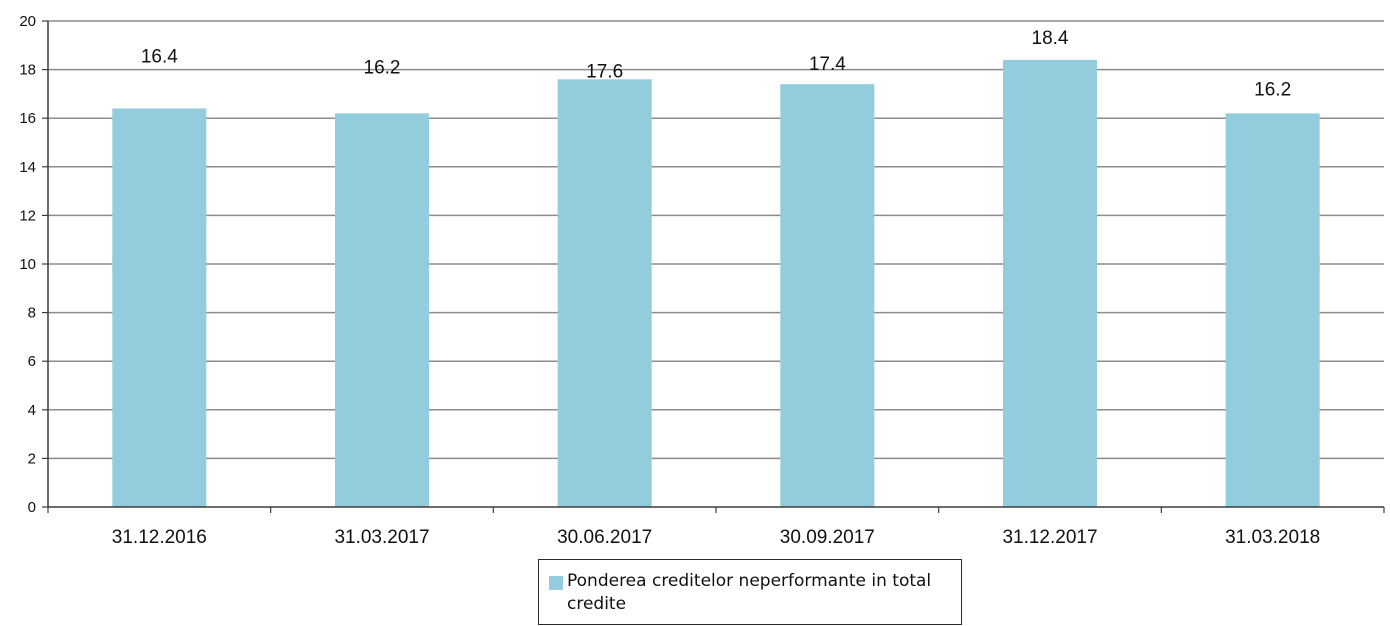 The width and height of the screenshot is (1390, 626). I want to click on y-tick-label: 0, so click(32, 507).